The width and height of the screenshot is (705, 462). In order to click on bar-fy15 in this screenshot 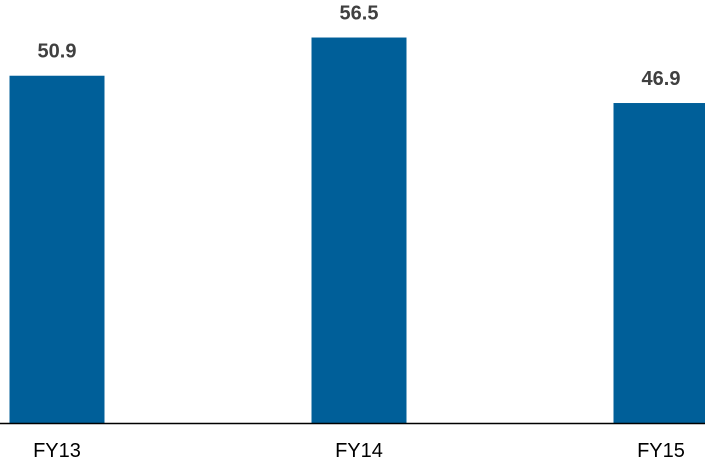, I will do `click(659, 263)`.